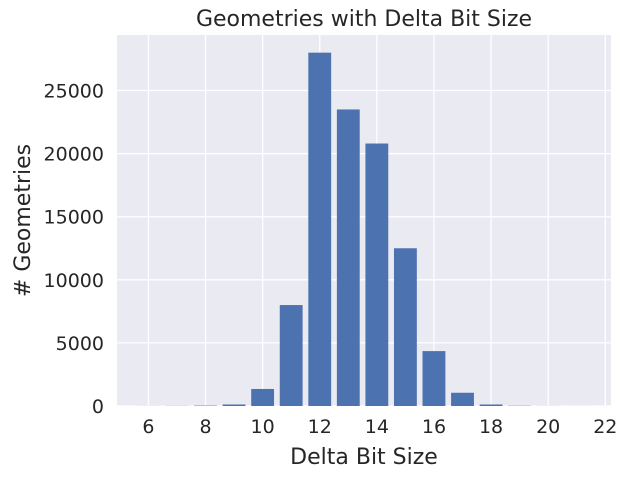  Describe the element at coordinates (263, 427) in the screenshot. I see `x-tick-label: 10` at that location.